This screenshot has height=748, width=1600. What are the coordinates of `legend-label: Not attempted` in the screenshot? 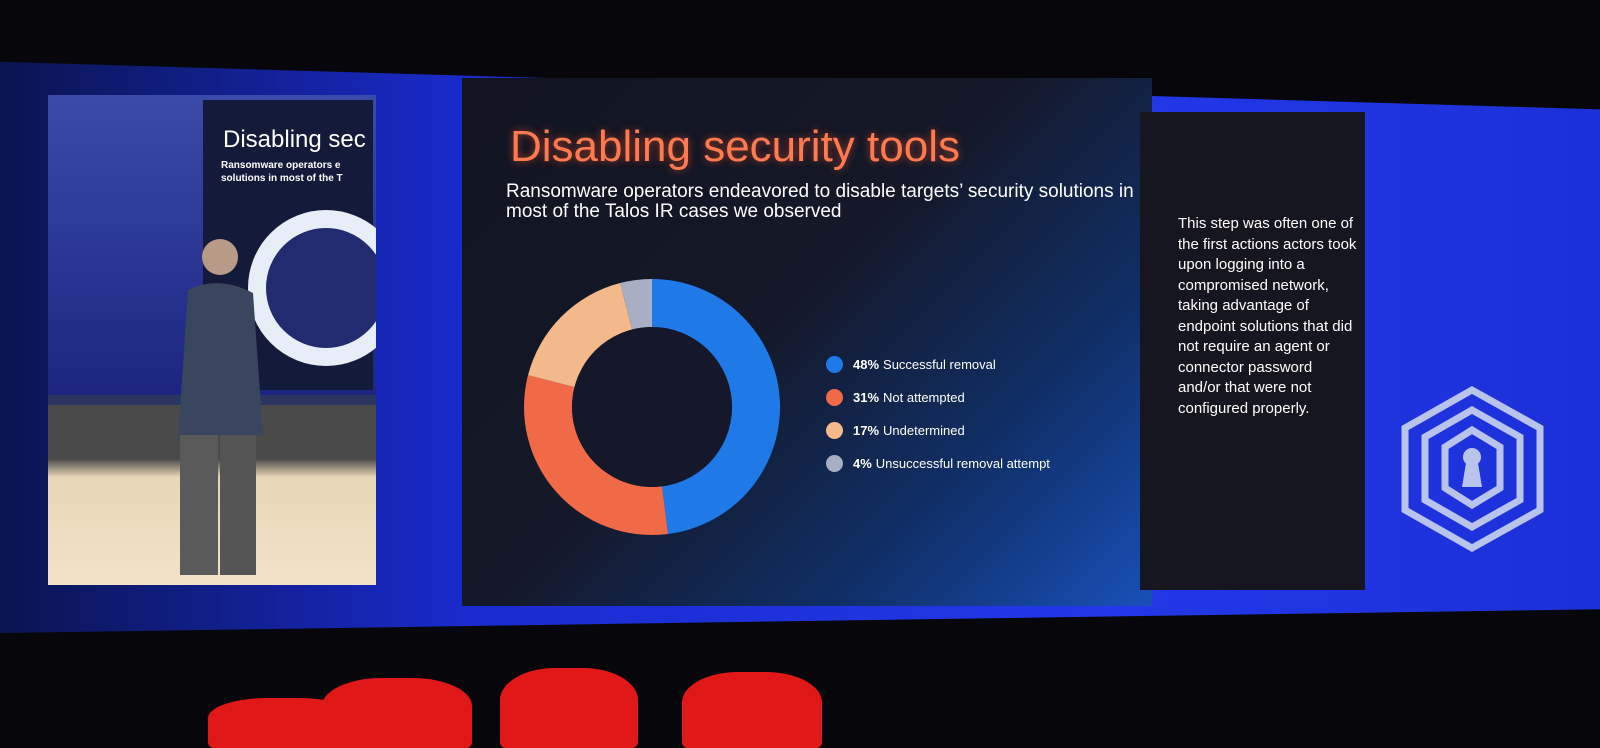 It's located at (924, 397).